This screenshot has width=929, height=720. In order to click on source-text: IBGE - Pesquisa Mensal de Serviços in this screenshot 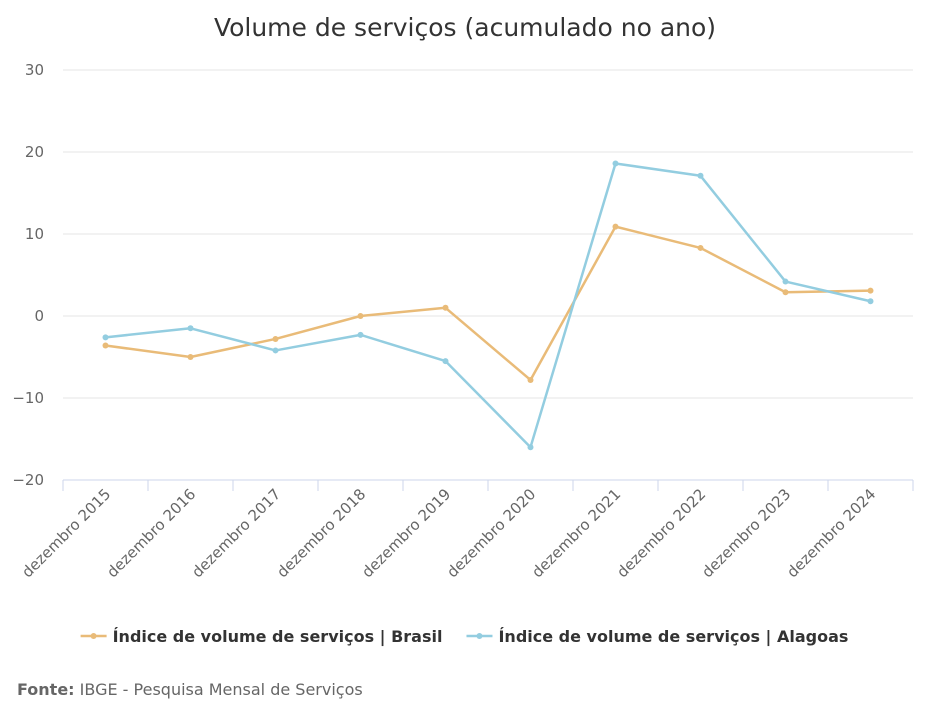, I will do `click(221, 689)`.